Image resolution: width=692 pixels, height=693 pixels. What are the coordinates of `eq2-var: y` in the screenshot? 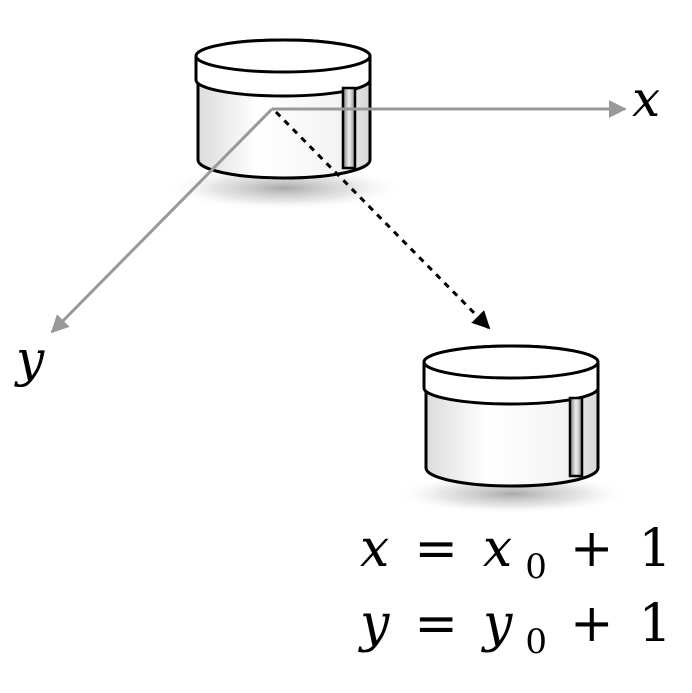 It's located at (497, 624).